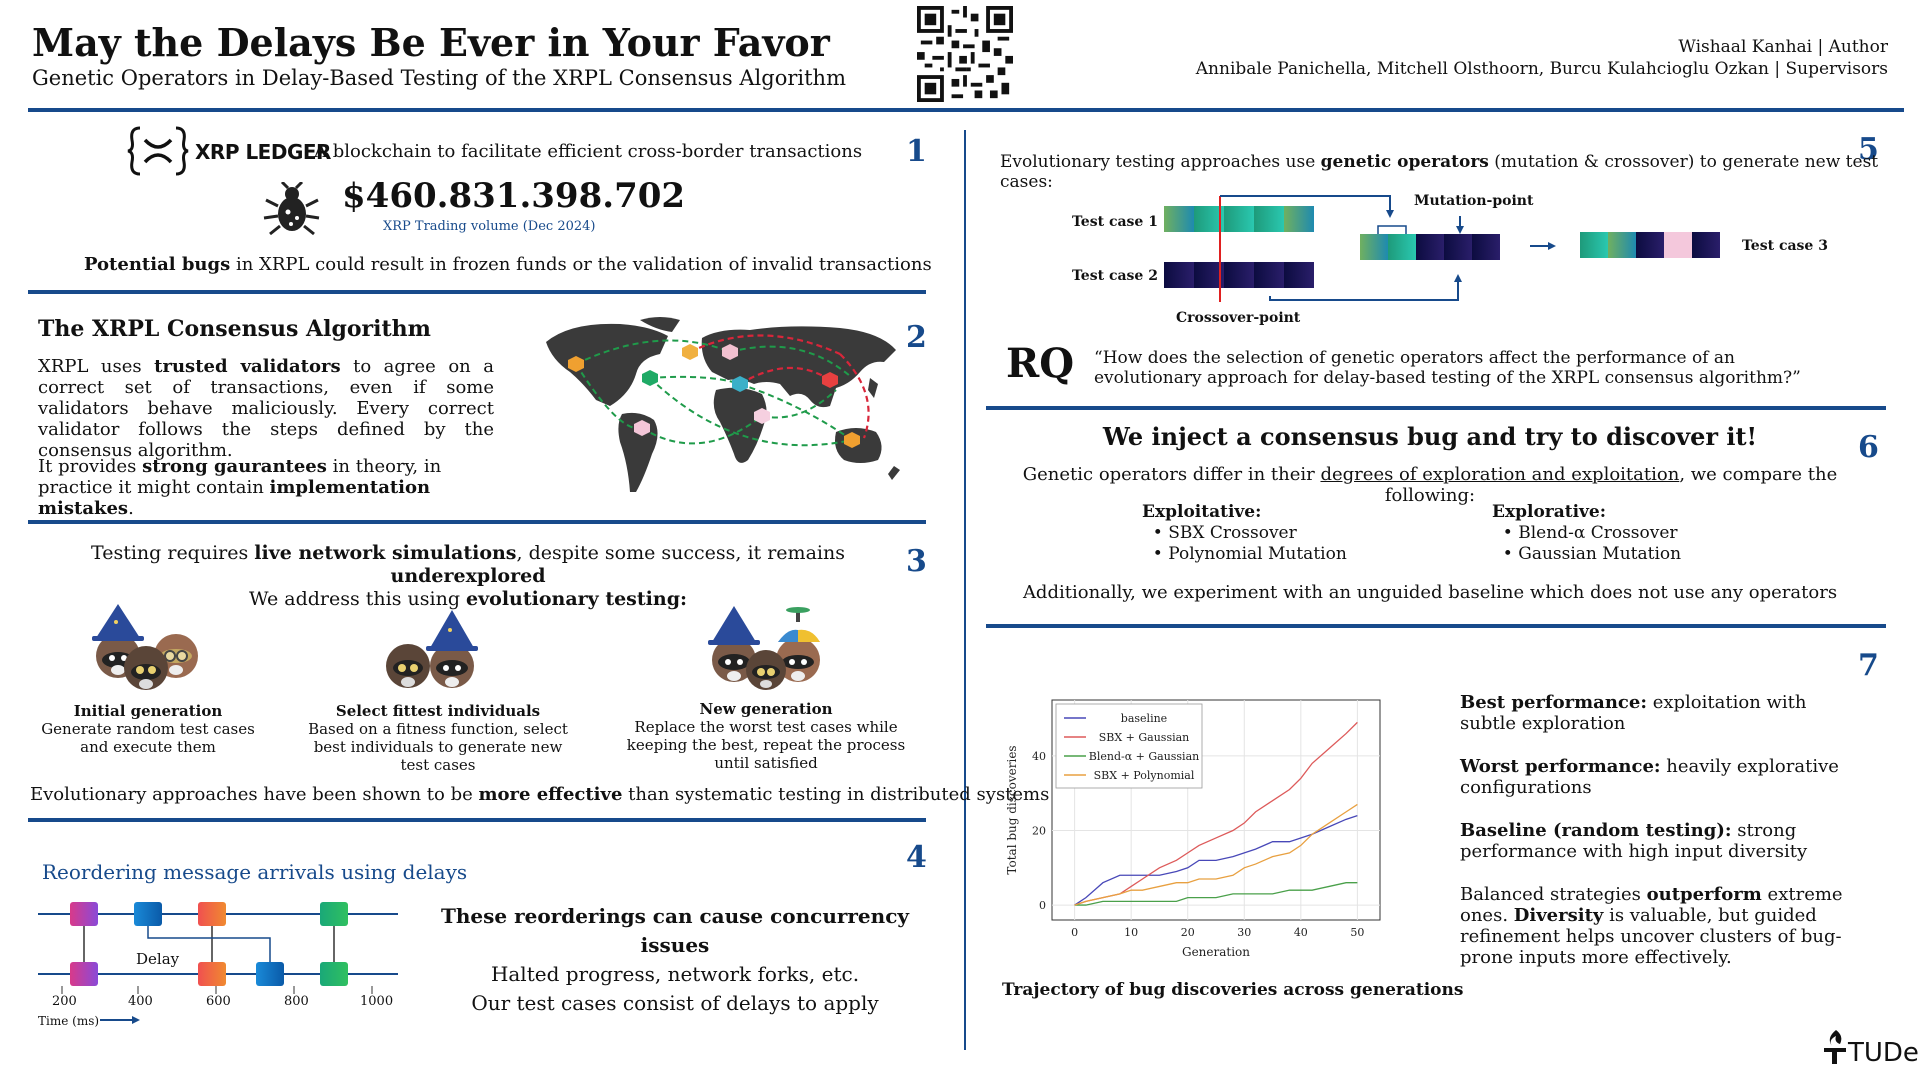 The image size is (1920, 1080). What do you see at coordinates (1783, 47) in the screenshot?
I see `author-line: Wishaal Kanhai | Author` at bounding box center [1783, 47].